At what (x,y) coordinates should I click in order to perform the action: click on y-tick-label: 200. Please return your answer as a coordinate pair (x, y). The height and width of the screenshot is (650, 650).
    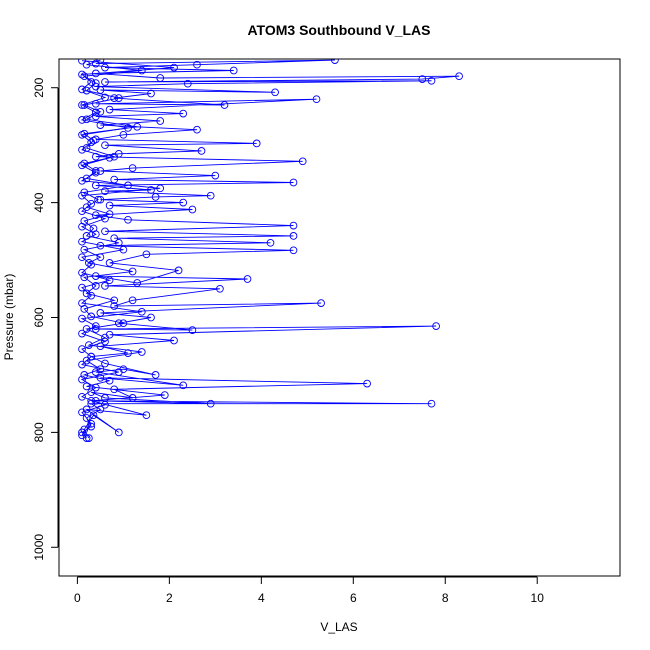
    Looking at the image, I should click on (39, 87).